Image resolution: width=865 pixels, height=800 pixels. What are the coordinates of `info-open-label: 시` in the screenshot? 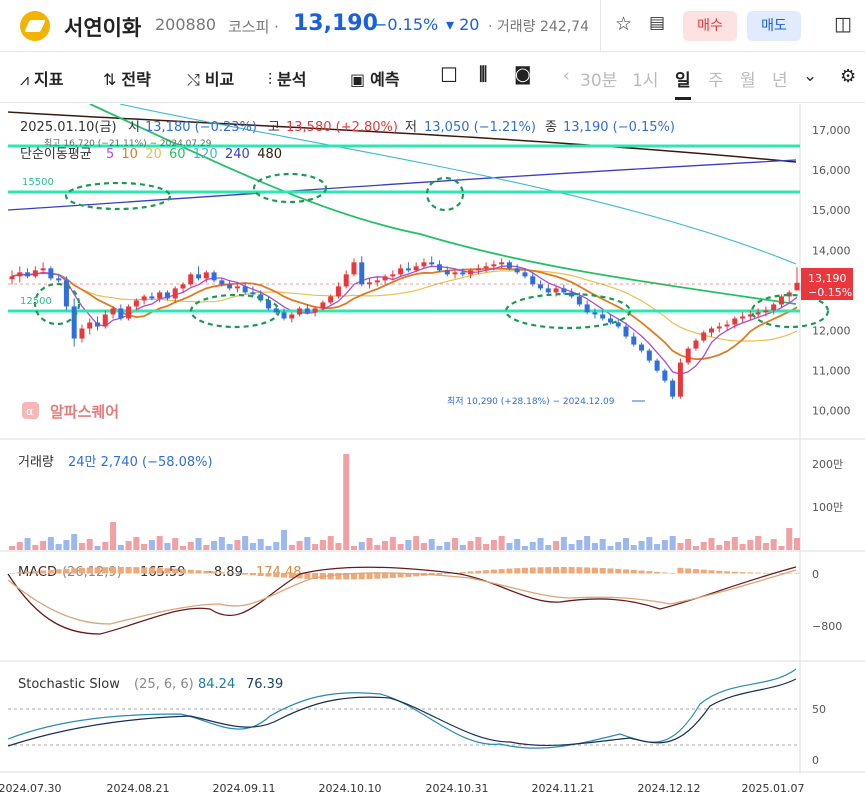 It's located at (134, 127).